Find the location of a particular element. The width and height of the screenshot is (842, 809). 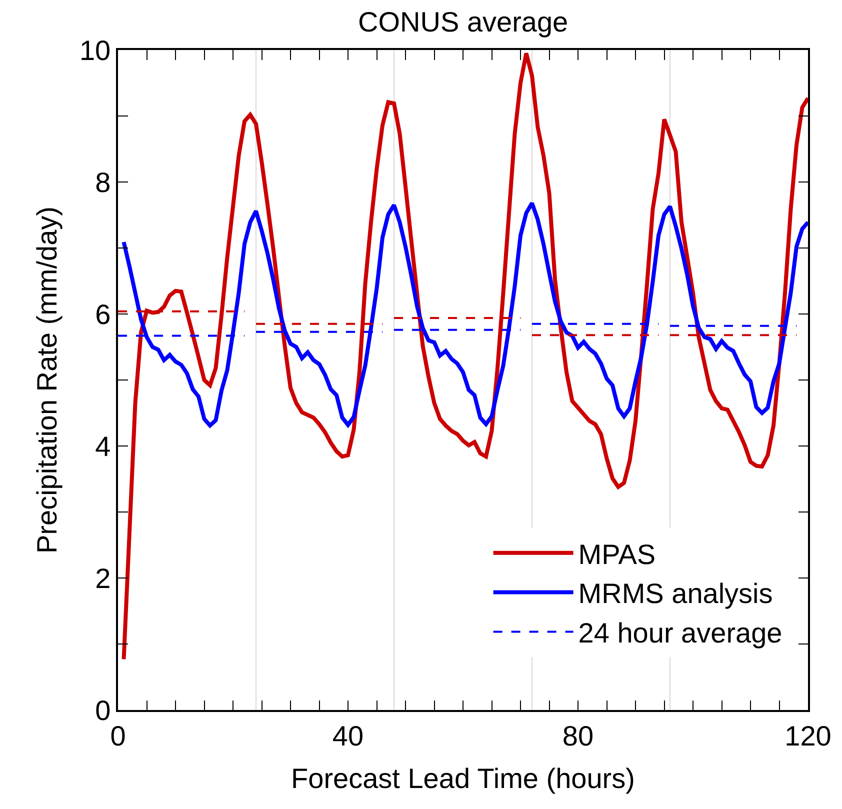

y-tick-label: 10 is located at coordinates (95, 50).